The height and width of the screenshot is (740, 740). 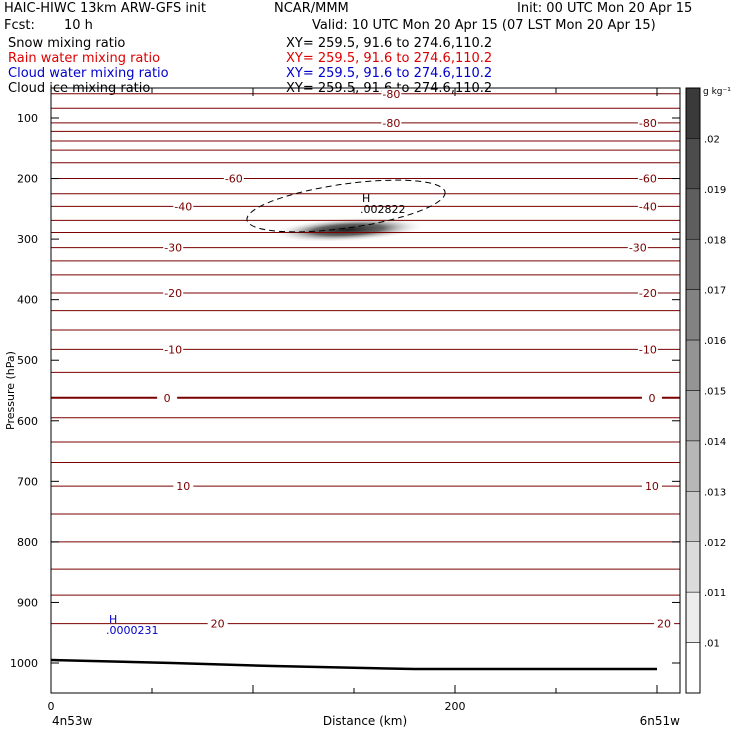 I want to click on isotherm-label-0-1: -80, so click(x=648, y=123).